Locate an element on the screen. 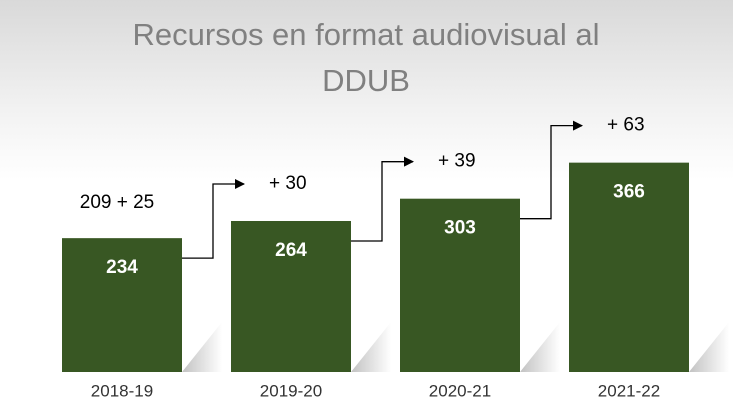  x-tick-label: 2021-22 is located at coordinates (629, 390).